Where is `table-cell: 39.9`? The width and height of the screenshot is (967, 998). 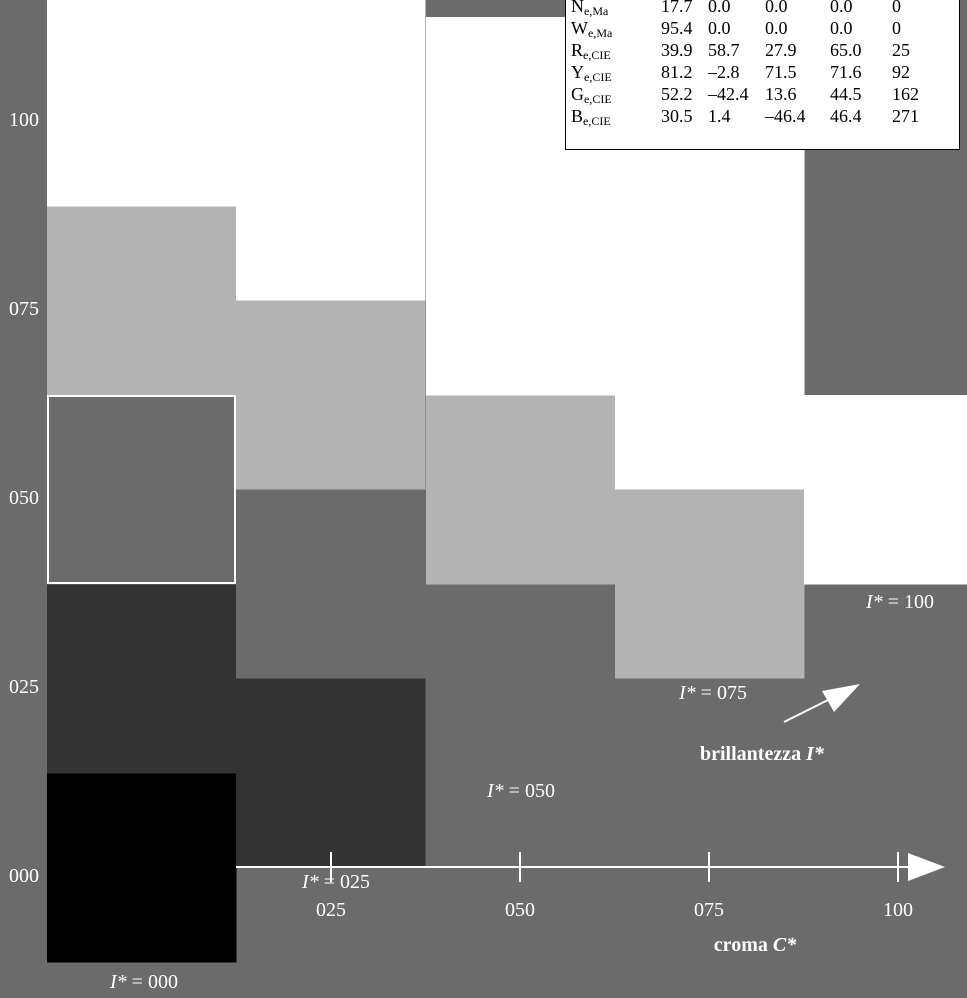 table-cell: 39.9 is located at coordinates (677, 50).